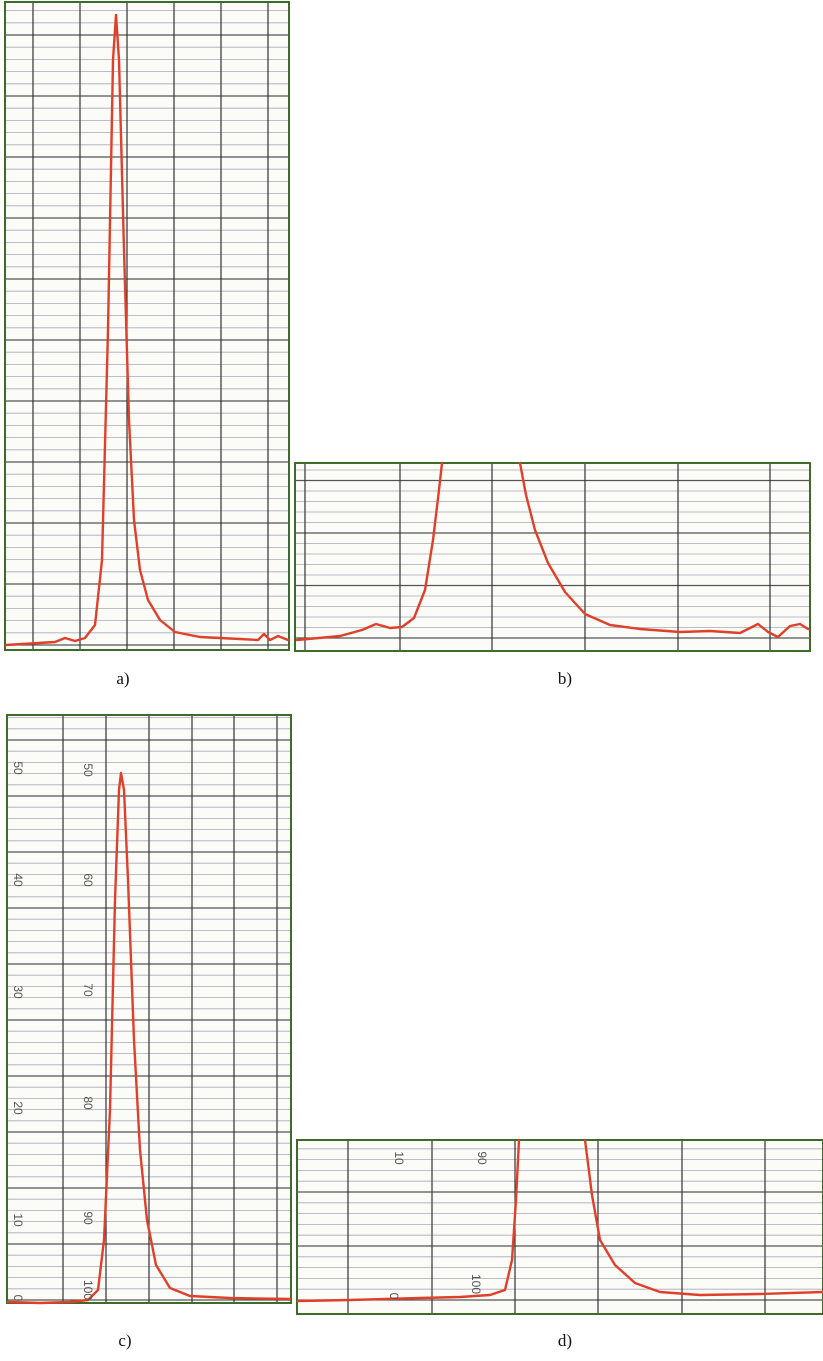 The width and height of the screenshot is (823, 1361). I want to click on caption: b), so click(565, 678).